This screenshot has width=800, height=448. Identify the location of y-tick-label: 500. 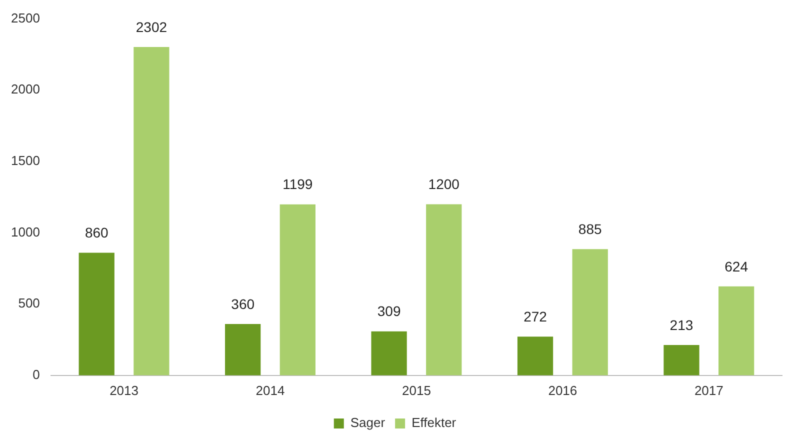
(29, 303).